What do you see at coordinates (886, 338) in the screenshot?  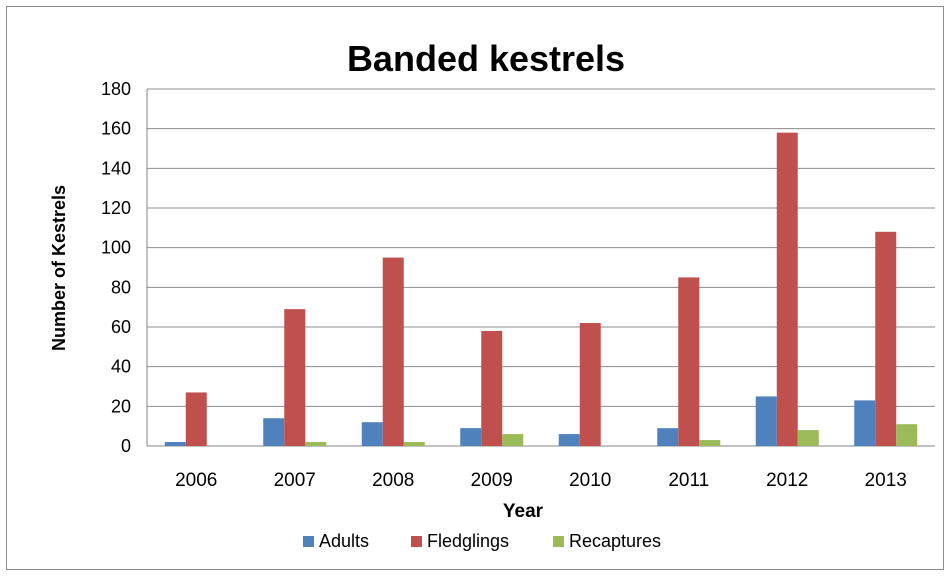 I see `bar-fledglings-2013` at bounding box center [886, 338].